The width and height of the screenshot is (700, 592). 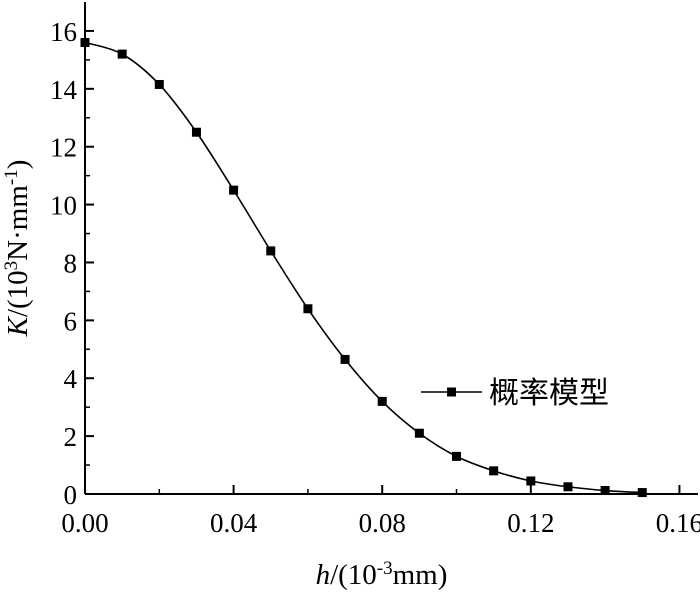 I want to click on y-tick-label: 2, so click(x=71, y=437).